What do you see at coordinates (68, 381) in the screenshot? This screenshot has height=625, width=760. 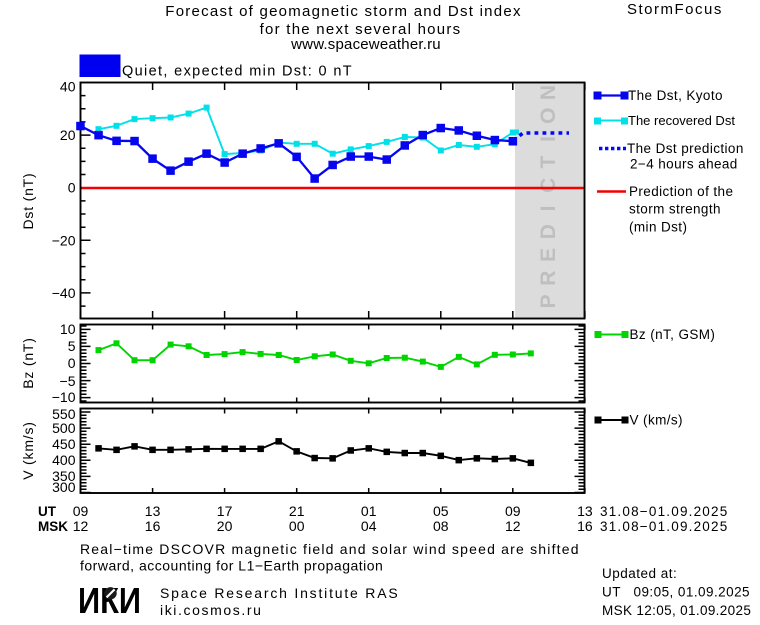 I see `svg-text: −5` at bounding box center [68, 381].